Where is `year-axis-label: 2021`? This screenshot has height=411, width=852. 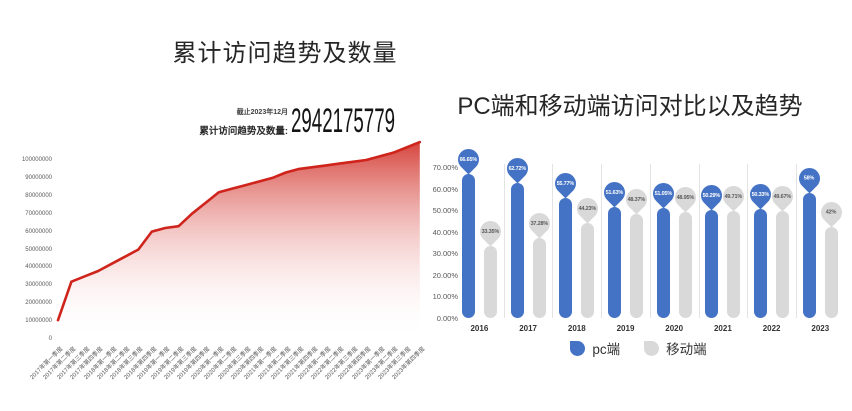
year-axis-label: 2021 is located at coordinates (722, 328).